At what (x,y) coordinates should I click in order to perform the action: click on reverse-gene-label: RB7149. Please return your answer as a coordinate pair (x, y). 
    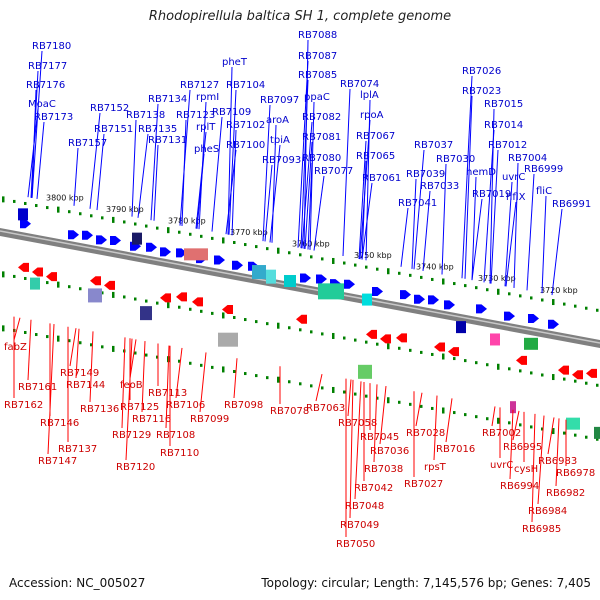
    Looking at the image, I should click on (79, 373).